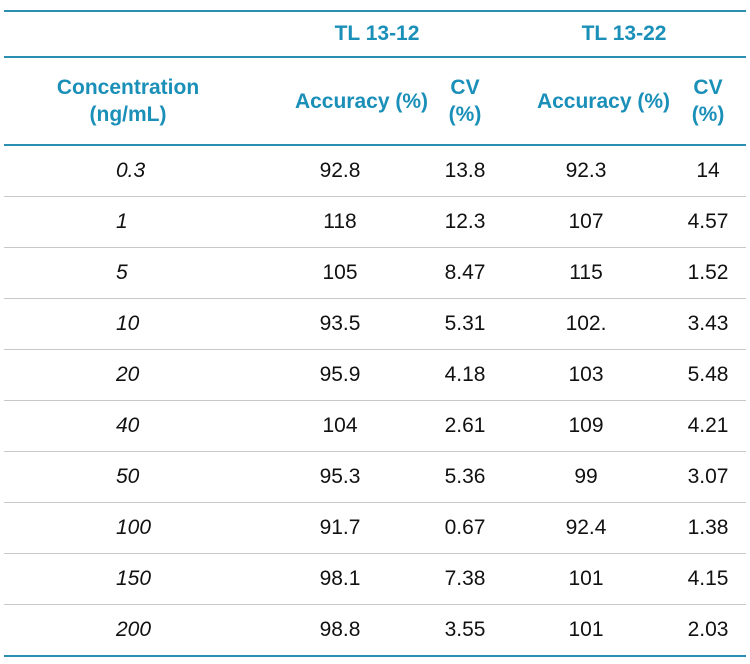 The width and height of the screenshot is (750, 664). What do you see at coordinates (128, 528) in the screenshot?
I see `concentration-cell: 100` at bounding box center [128, 528].